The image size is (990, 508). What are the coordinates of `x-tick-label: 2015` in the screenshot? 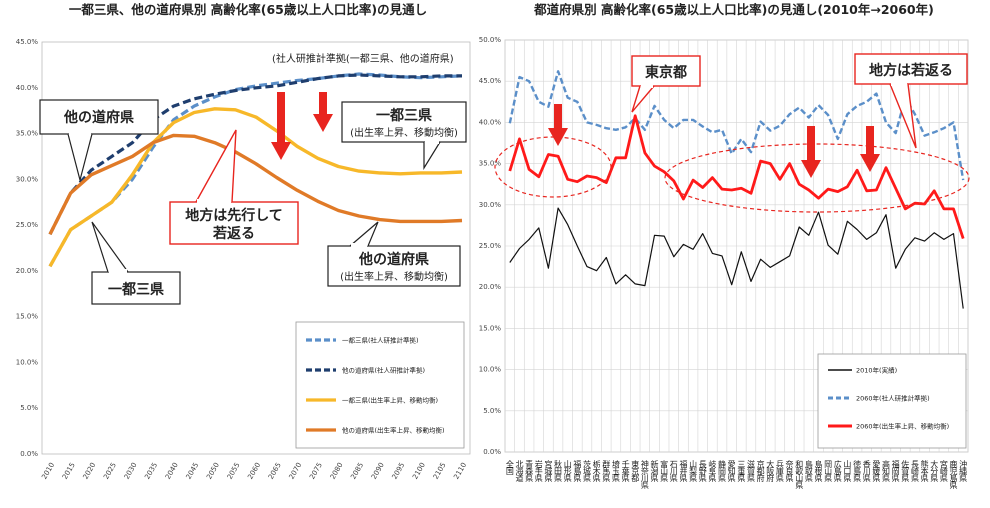 It's located at (69, 470).